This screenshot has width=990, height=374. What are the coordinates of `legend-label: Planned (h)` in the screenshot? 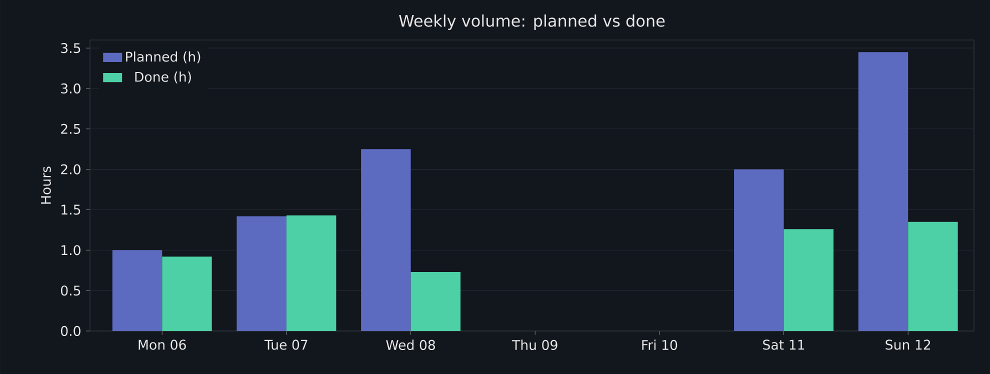 It's located at (163, 57).